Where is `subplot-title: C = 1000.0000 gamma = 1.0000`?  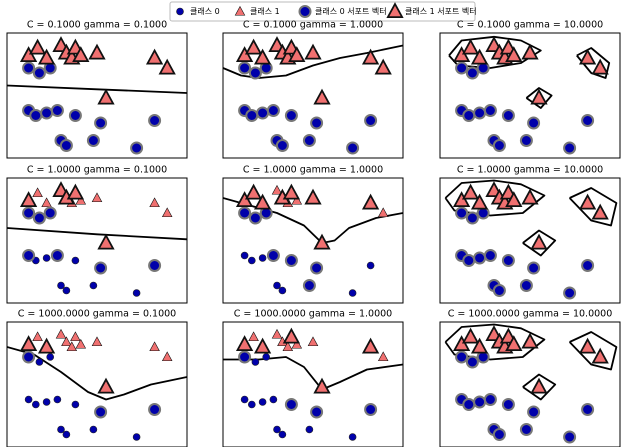 subplot-title: C = 1000.0000 gamma = 1.0000 is located at coordinates (313, 314).